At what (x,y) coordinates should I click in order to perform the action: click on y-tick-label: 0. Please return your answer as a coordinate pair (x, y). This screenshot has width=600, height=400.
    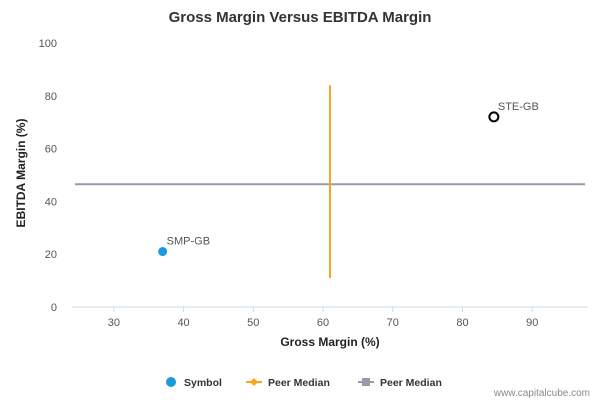
    Looking at the image, I should click on (54, 308).